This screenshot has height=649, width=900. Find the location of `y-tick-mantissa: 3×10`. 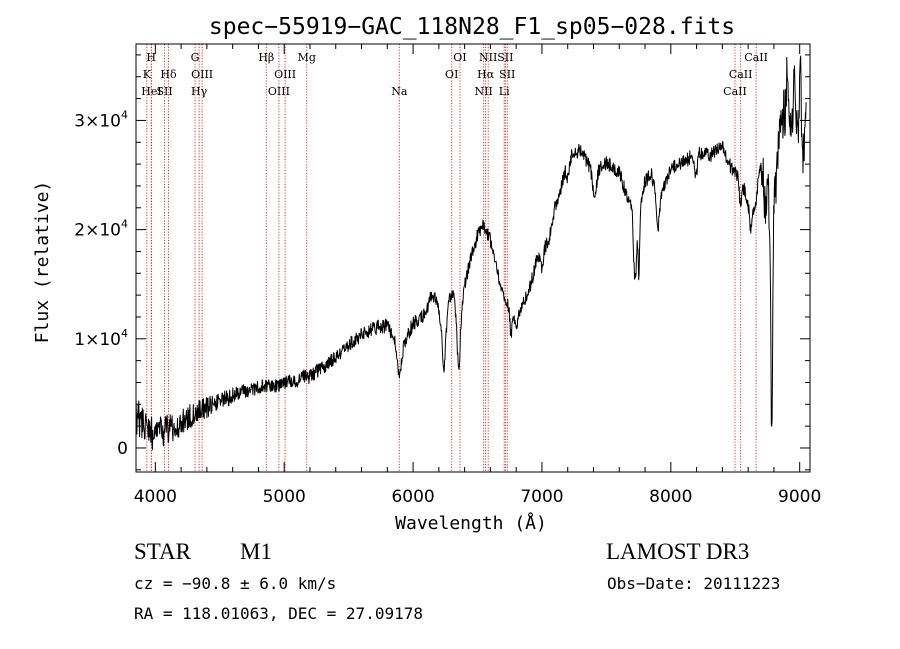

y-tick-mantissa: 3×10 is located at coordinates (97, 121).